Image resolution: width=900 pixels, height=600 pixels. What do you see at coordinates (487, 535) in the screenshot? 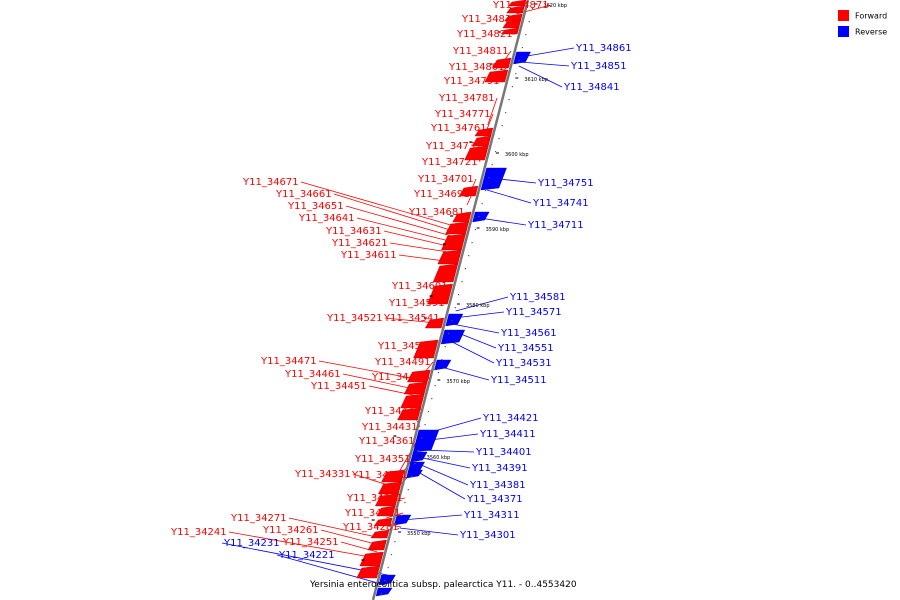
I see `gene-label: Y11_34301` at bounding box center [487, 535].